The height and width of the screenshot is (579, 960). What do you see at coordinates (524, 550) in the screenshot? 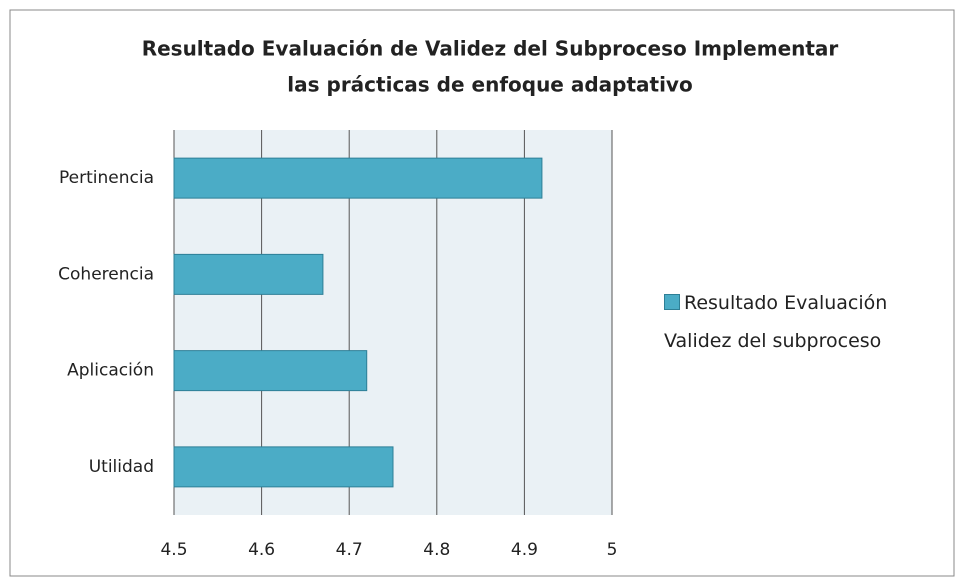
I see `x-tick-label: 4.9` at bounding box center [524, 550].